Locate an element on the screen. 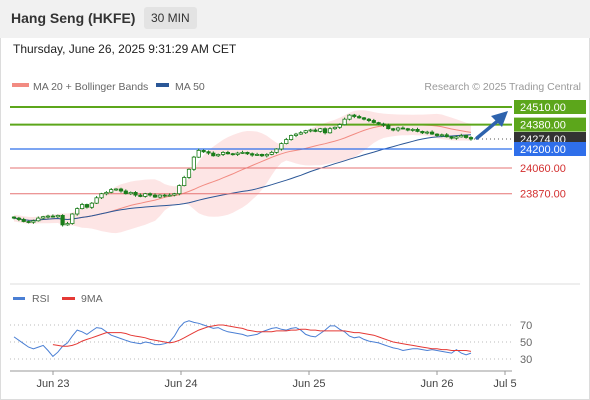 The width and height of the screenshot is (590, 400). research-credit: Research © 2025 Trading Central is located at coordinates (502, 87).